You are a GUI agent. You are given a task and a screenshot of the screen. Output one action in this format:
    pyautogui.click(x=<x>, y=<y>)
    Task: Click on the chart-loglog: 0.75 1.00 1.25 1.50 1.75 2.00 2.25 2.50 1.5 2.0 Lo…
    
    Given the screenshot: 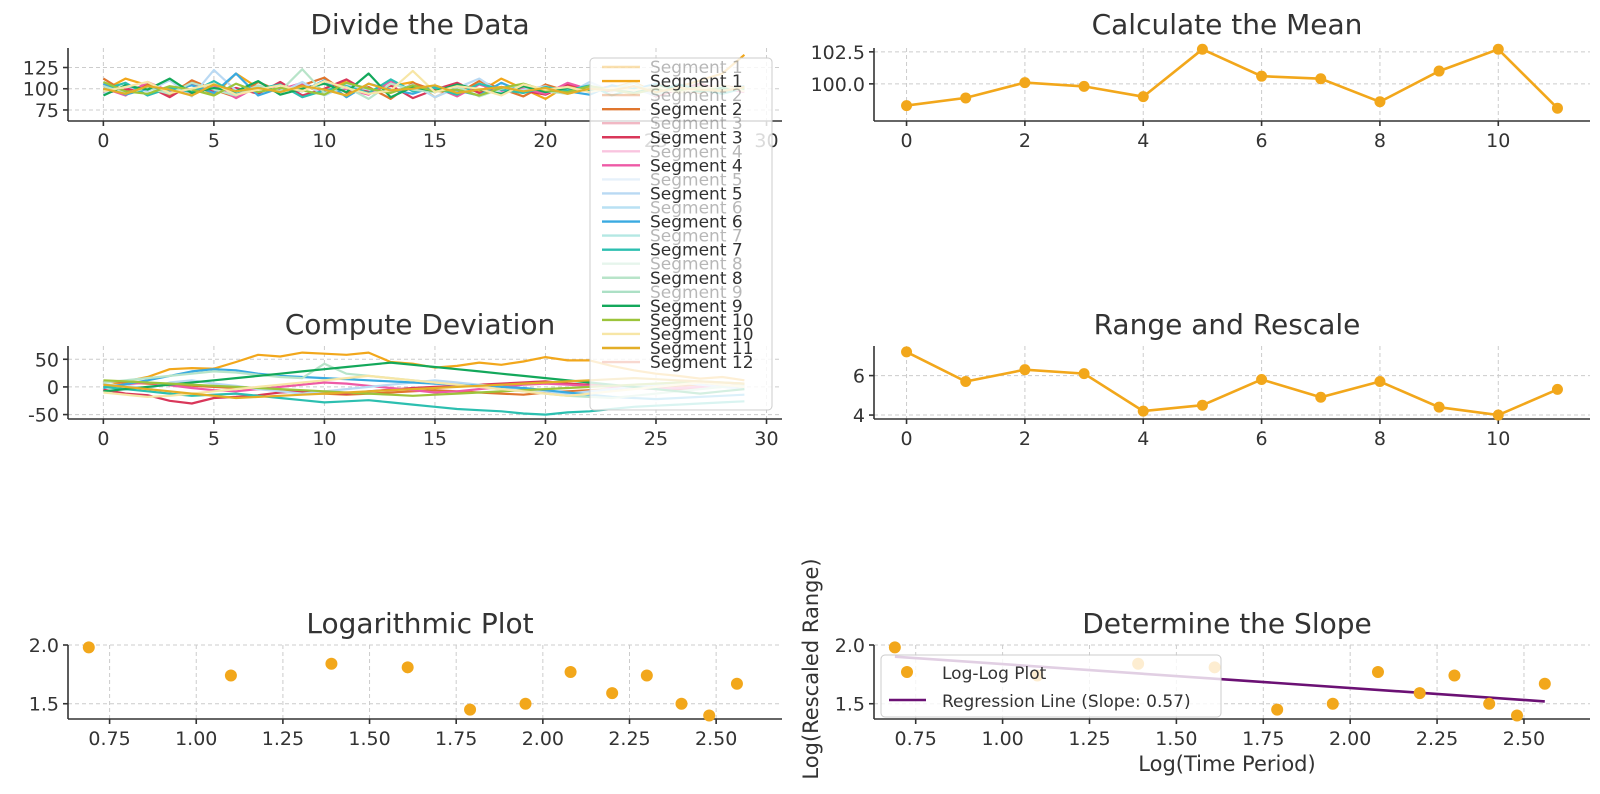 What is the action you would take?
    pyautogui.click(x=405, y=678)
    